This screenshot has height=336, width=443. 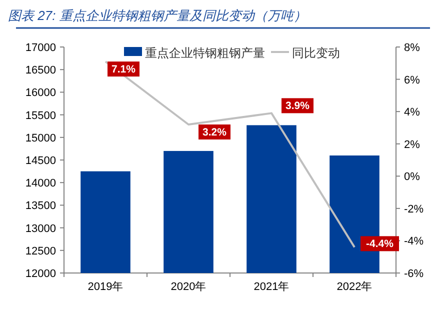 What do you see at coordinates (412, 80) in the screenshot?
I see `y2-tick-label: 6%` at bounding box center [412, 80].